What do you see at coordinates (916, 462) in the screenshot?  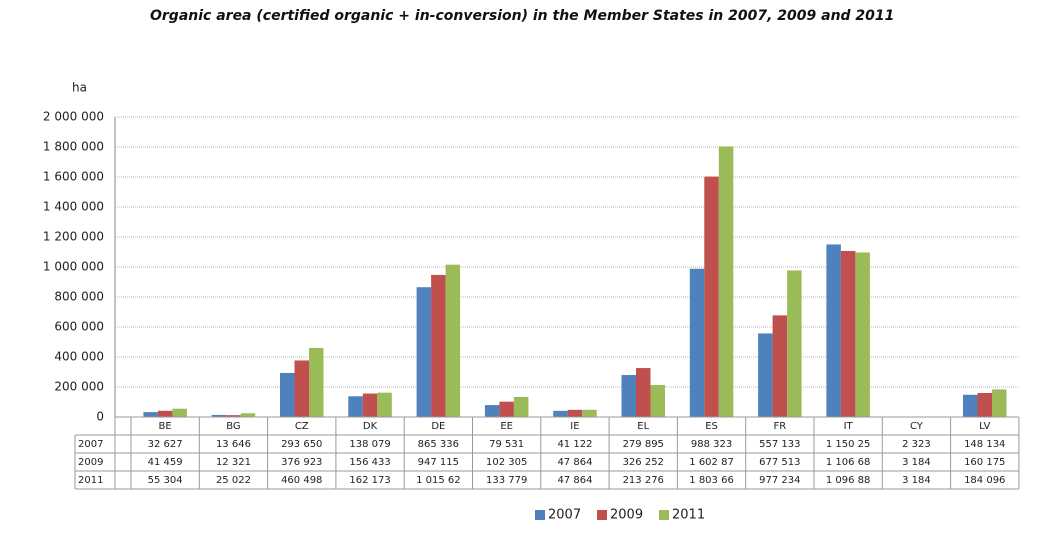 I see `data-label: 3 184` at bounding box center [916, 462].